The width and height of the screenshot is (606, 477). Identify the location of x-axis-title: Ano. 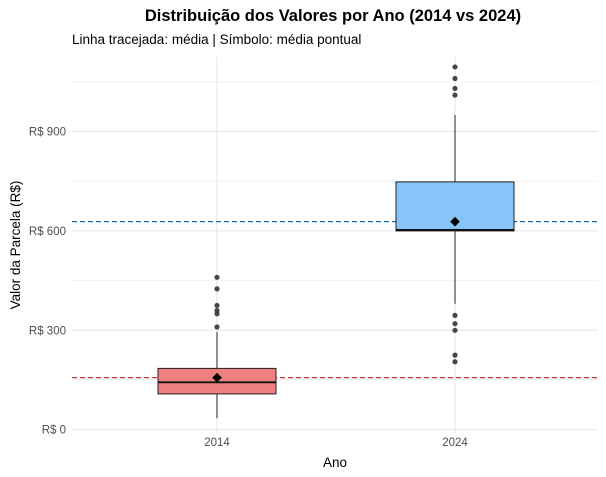
(335, 462).